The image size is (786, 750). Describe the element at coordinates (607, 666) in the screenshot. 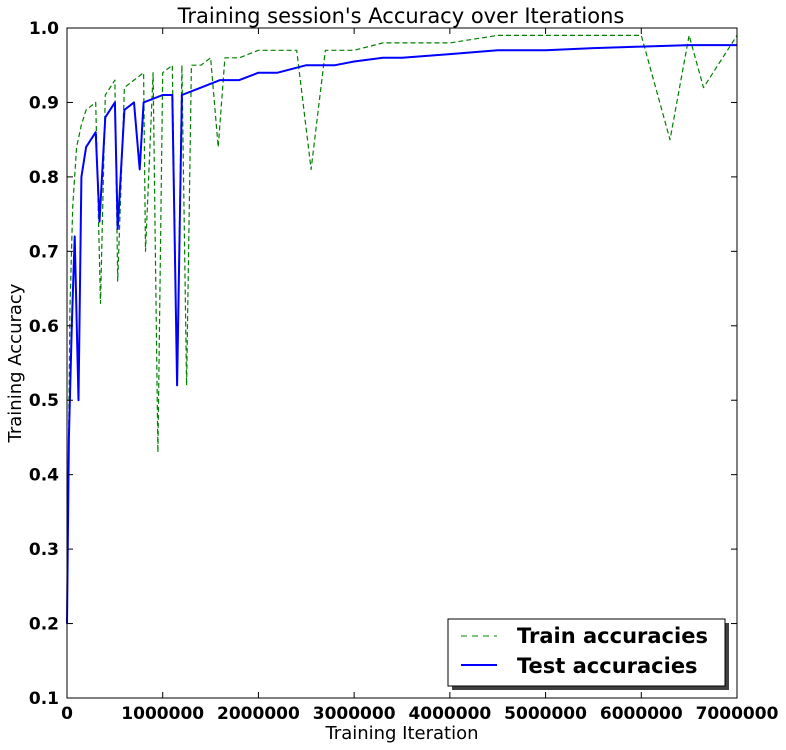

I see `legend-test-label: Test accuracies` at that location.